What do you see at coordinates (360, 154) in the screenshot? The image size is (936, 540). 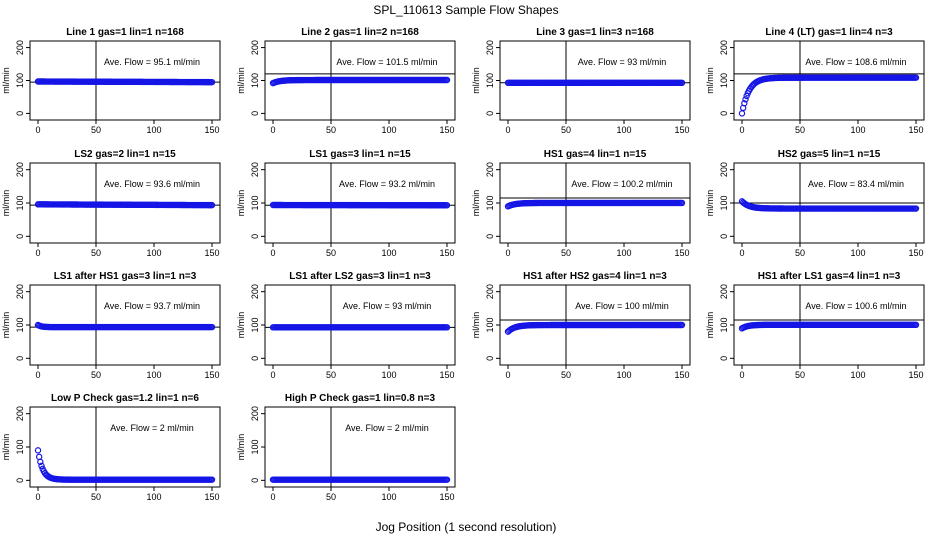 I see `panel-title: LS1 gas=3 lin=1 n=15` at bounding box center [360, 154].